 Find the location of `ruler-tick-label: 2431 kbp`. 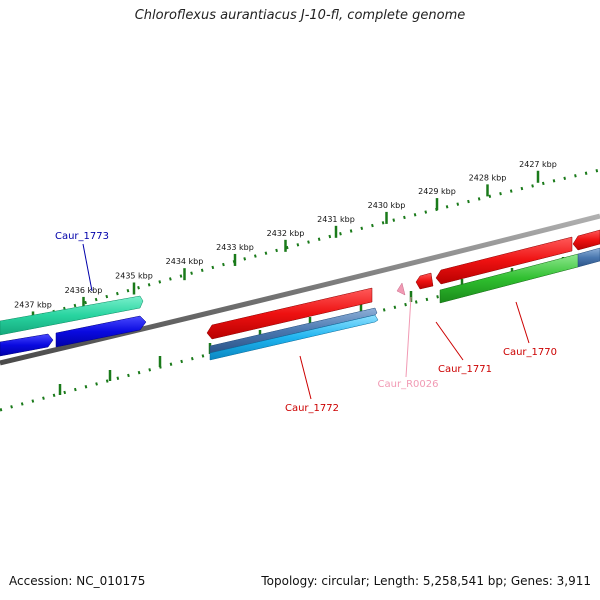

ruler-tick-label: 2431 kbp is located at coordinates (336, 219).